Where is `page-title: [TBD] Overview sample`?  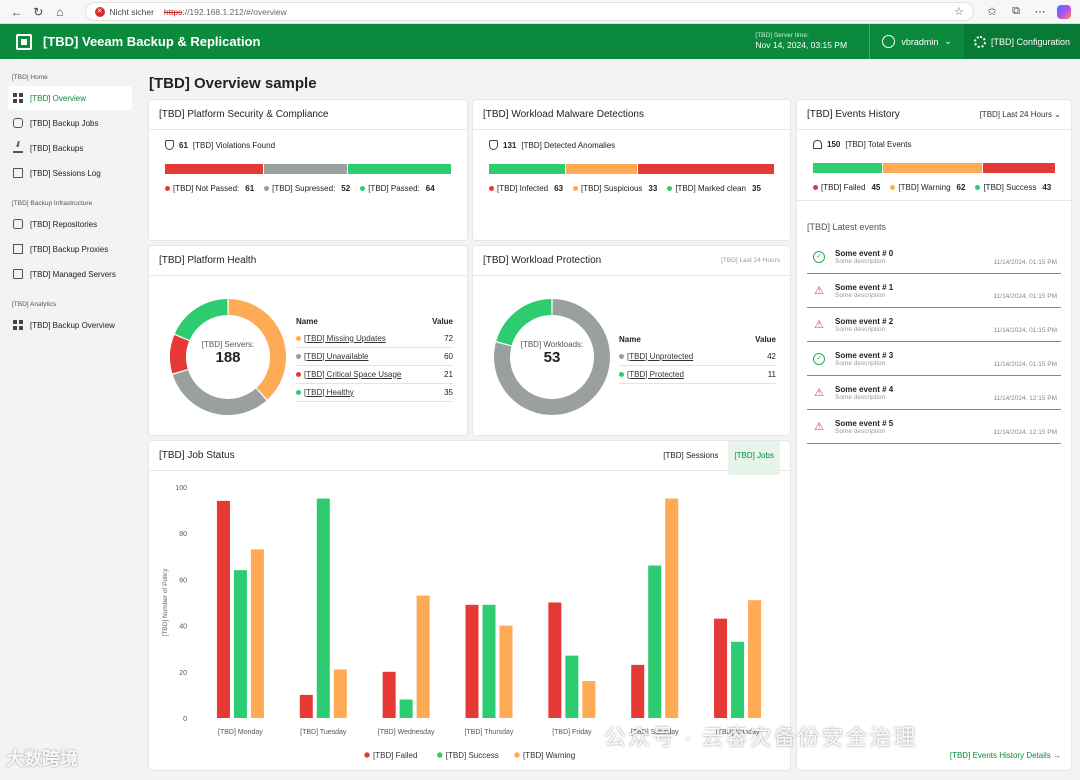 page-title: [TBD] Overview sample is located at coordinates (233, 83).